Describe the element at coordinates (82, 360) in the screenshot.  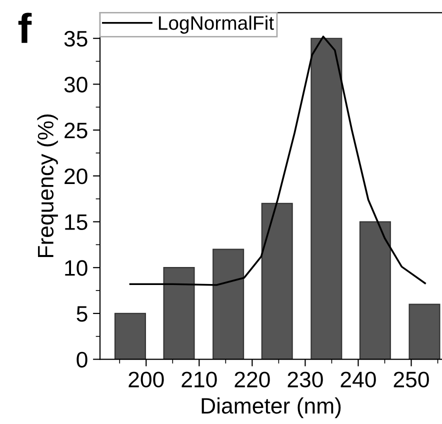
I see `y-tick-label: 0` at that location.